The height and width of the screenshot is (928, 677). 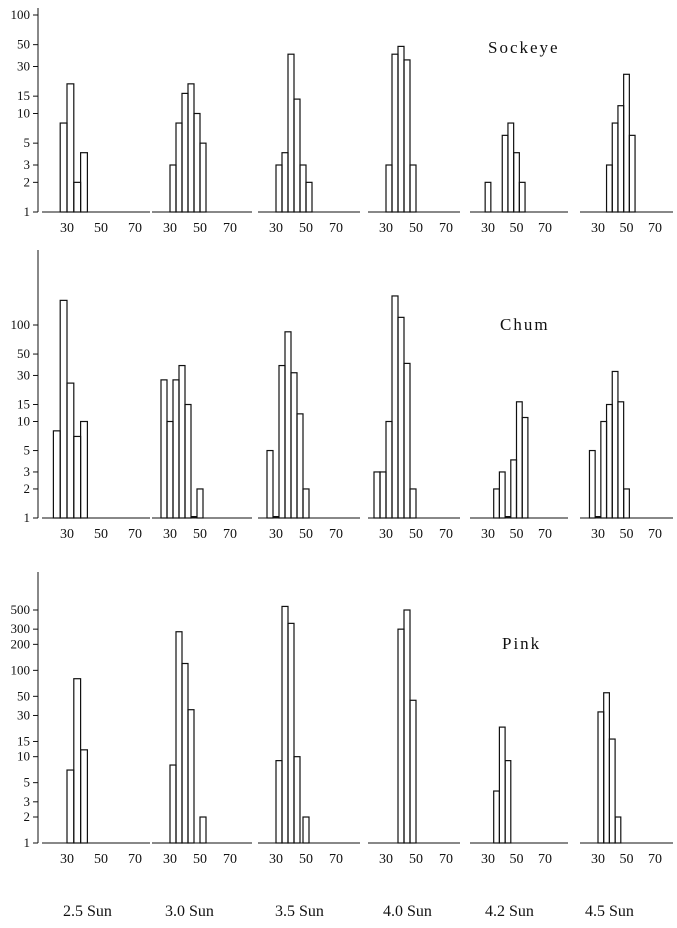 What do you see at coordinates (23, 95) in the screenshot?
I see `y-tick-label-sockeye-15: 15` at bounding box center [23, 95].